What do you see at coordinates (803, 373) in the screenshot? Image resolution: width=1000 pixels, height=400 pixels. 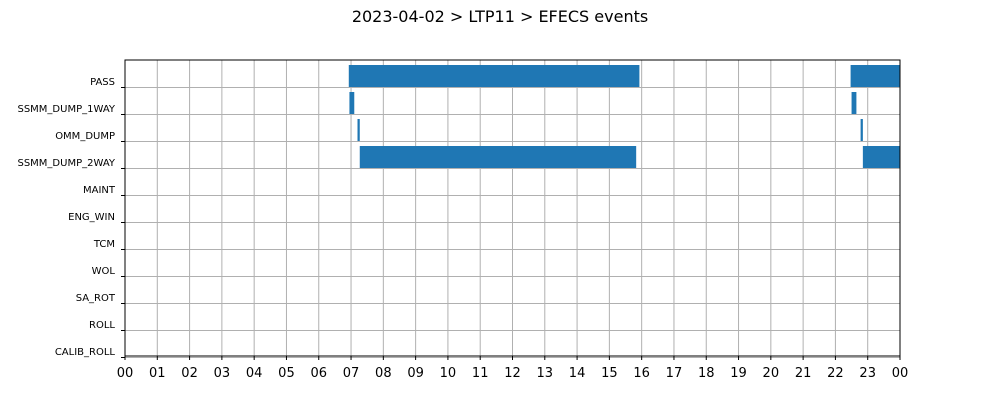 I see `x-tick-label: 21` at bounding box center [803, 373].